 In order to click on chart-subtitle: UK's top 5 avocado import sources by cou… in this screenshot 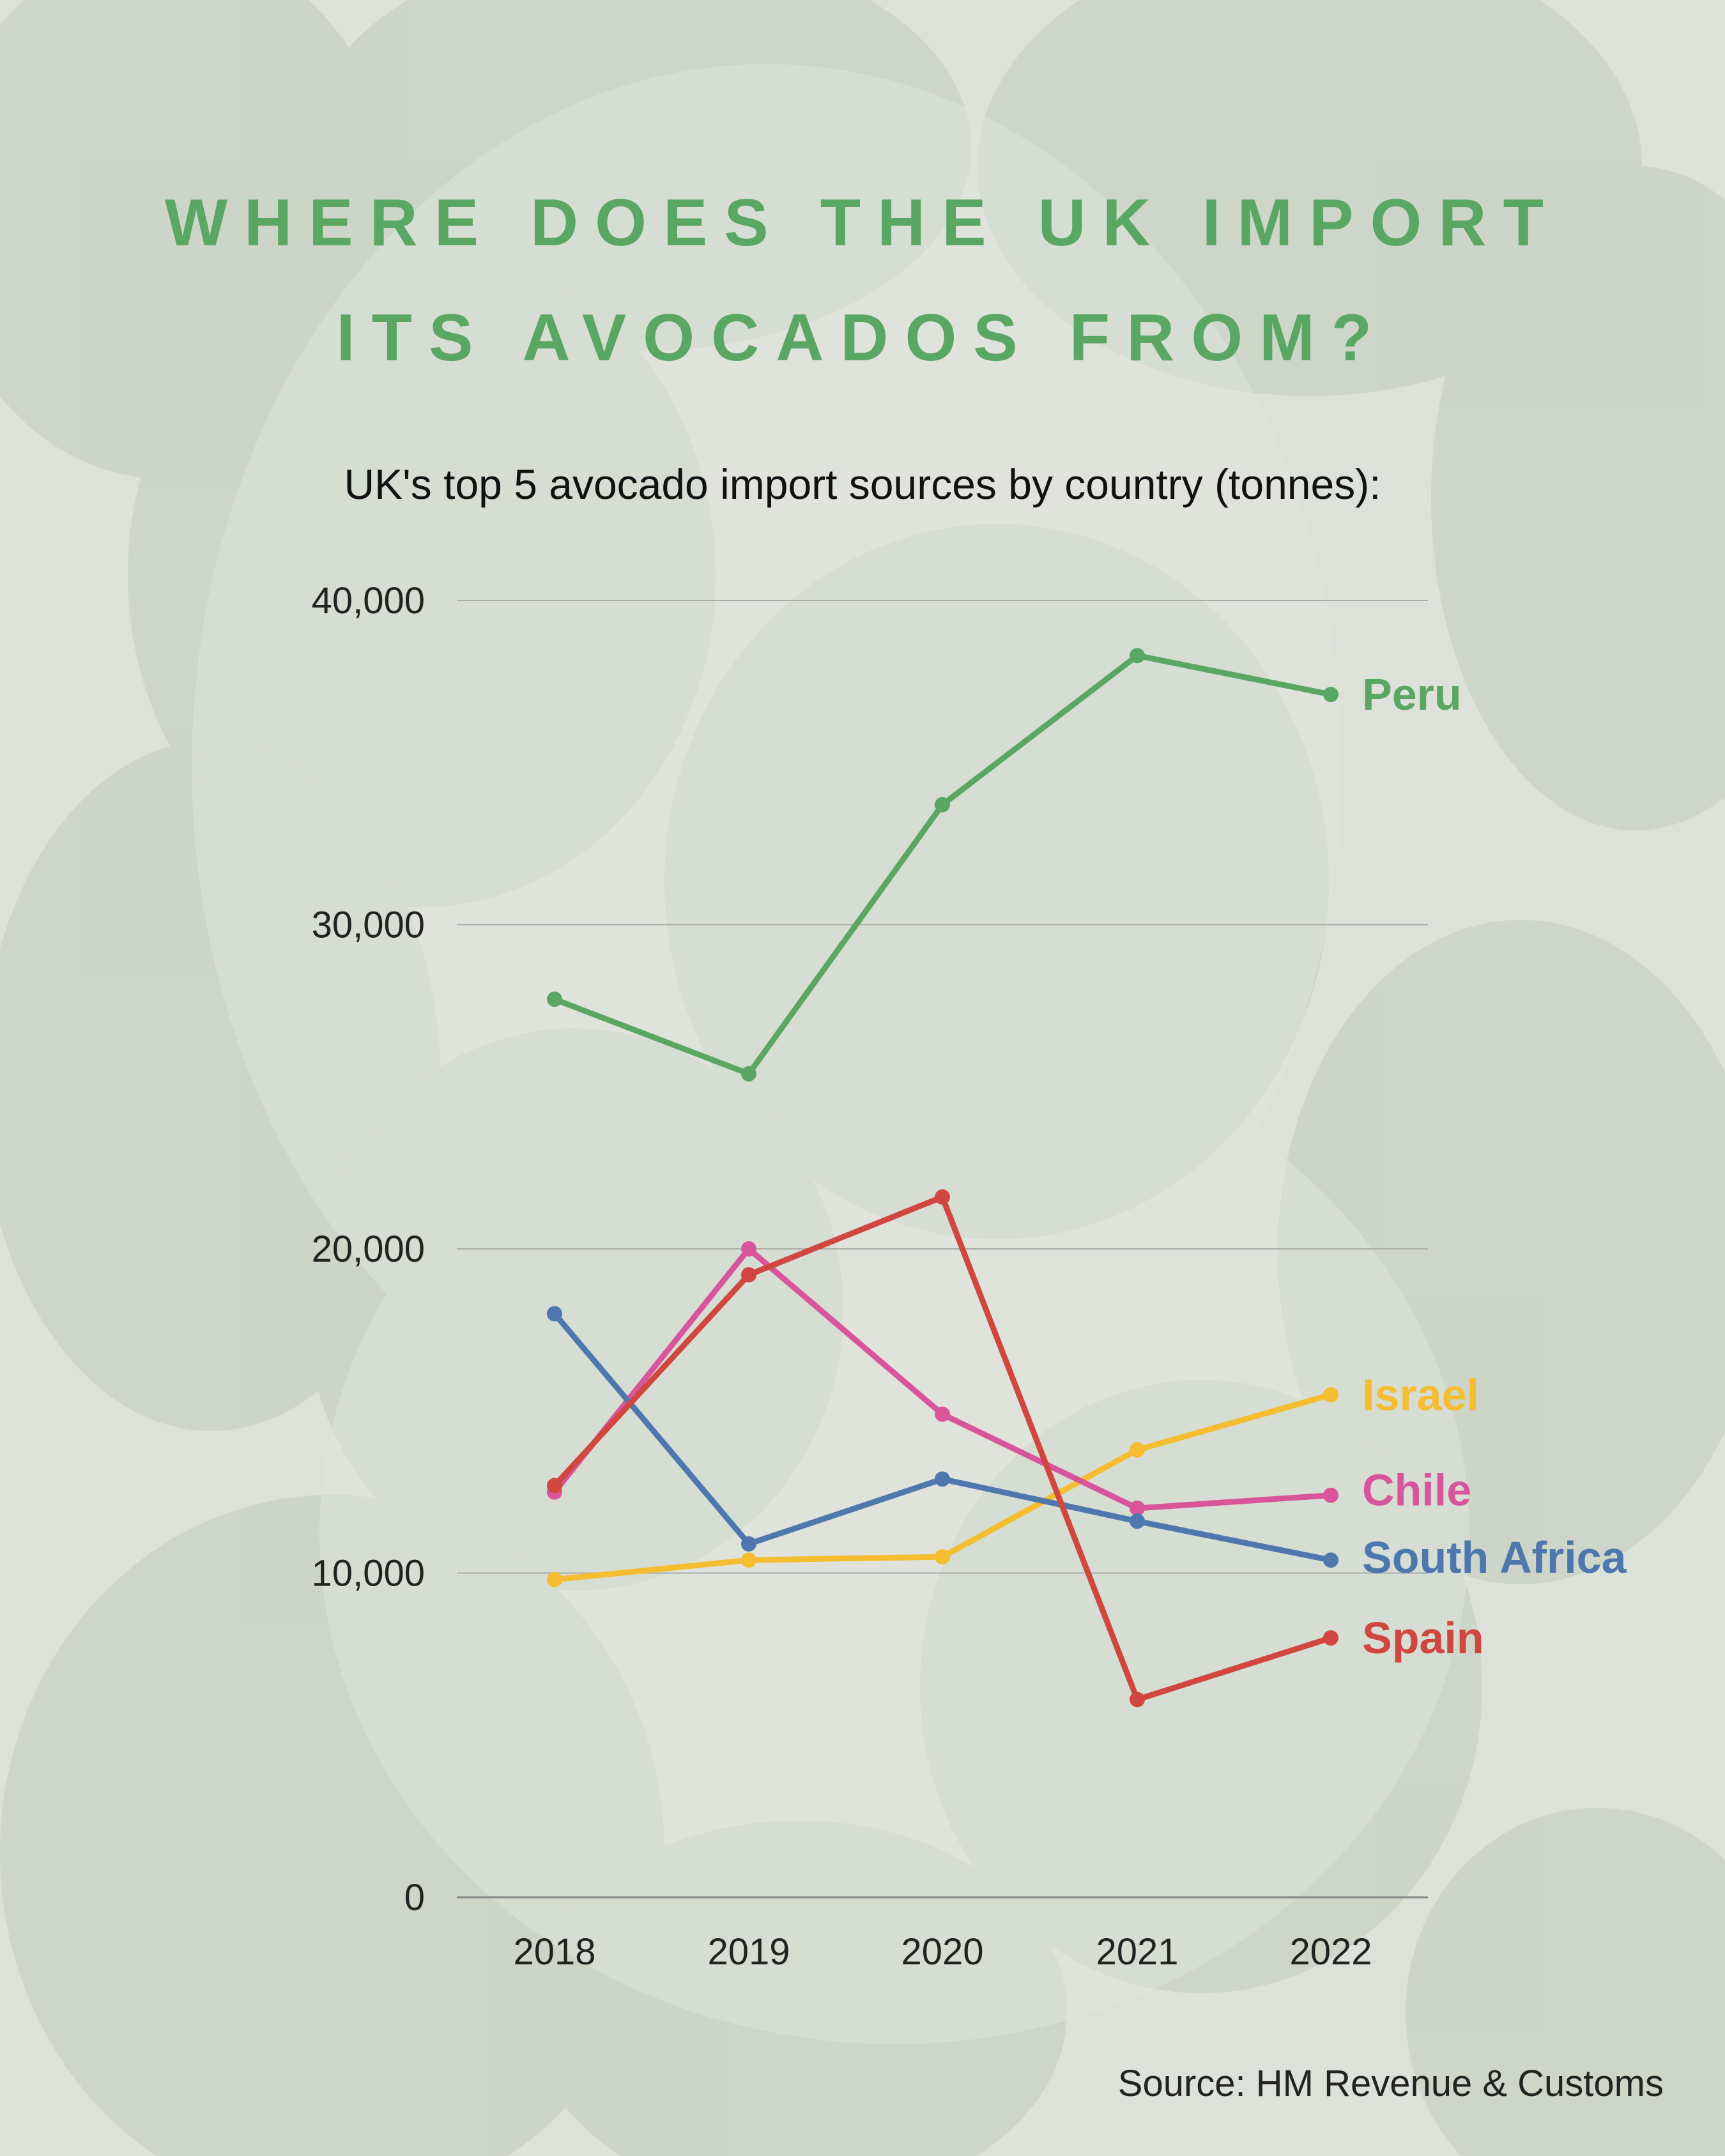, I will do `click(862, 484)`.